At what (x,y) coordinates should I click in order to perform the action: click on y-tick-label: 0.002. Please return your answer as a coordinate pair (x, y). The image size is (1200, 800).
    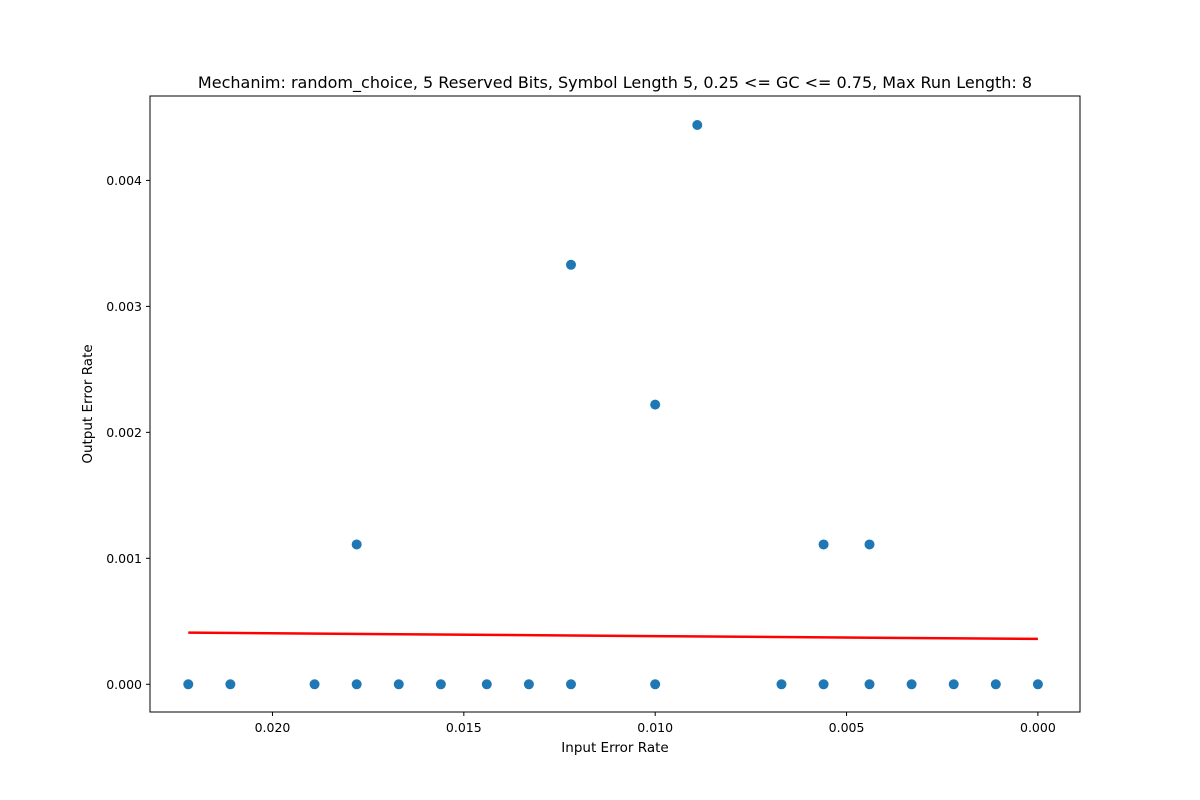
    Looking at the image, I should click on (124, 432).